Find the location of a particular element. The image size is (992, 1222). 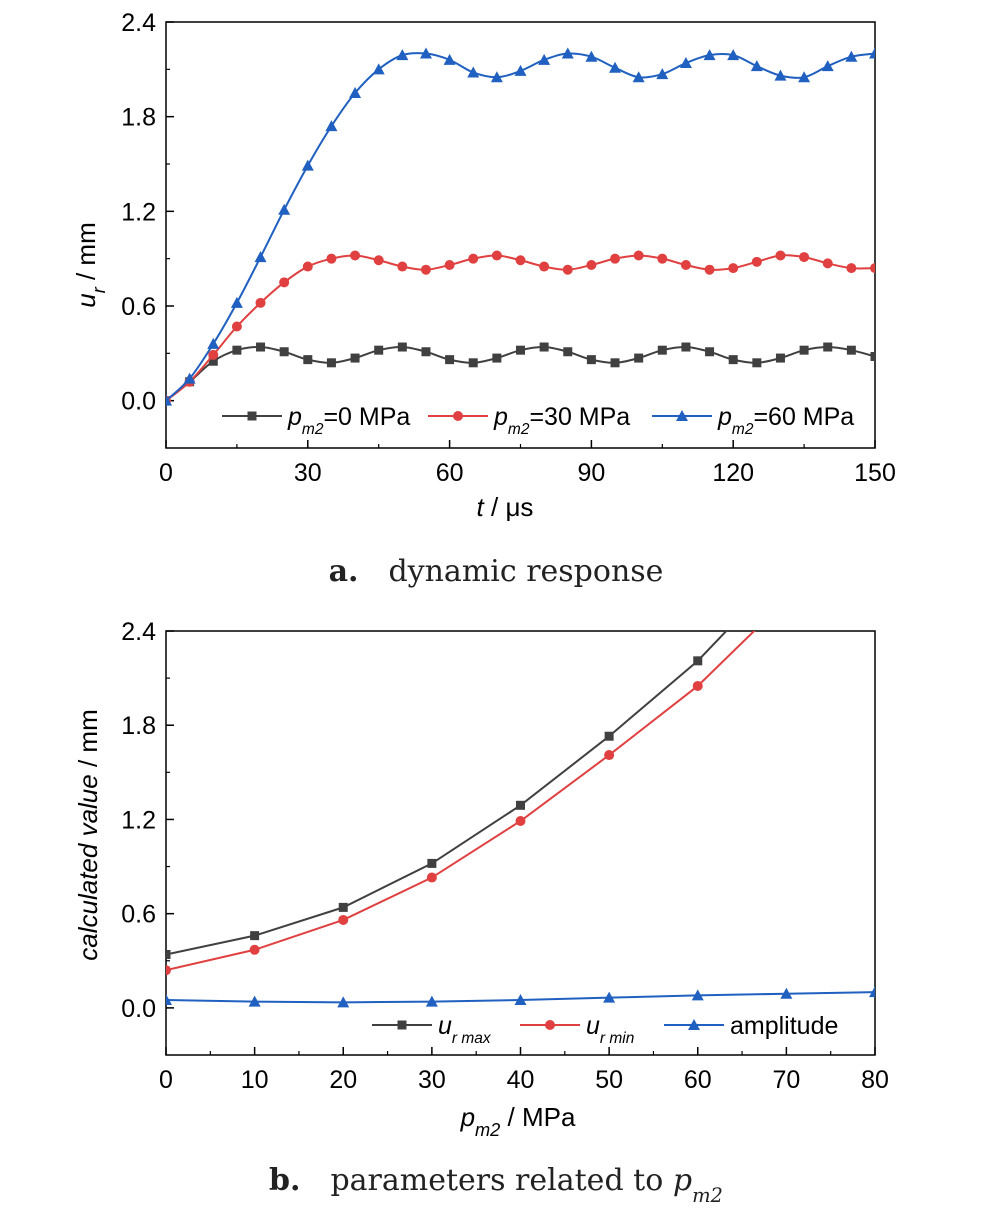

legend-entry: pm2=30 MPa is located at coordinates (529, 420).